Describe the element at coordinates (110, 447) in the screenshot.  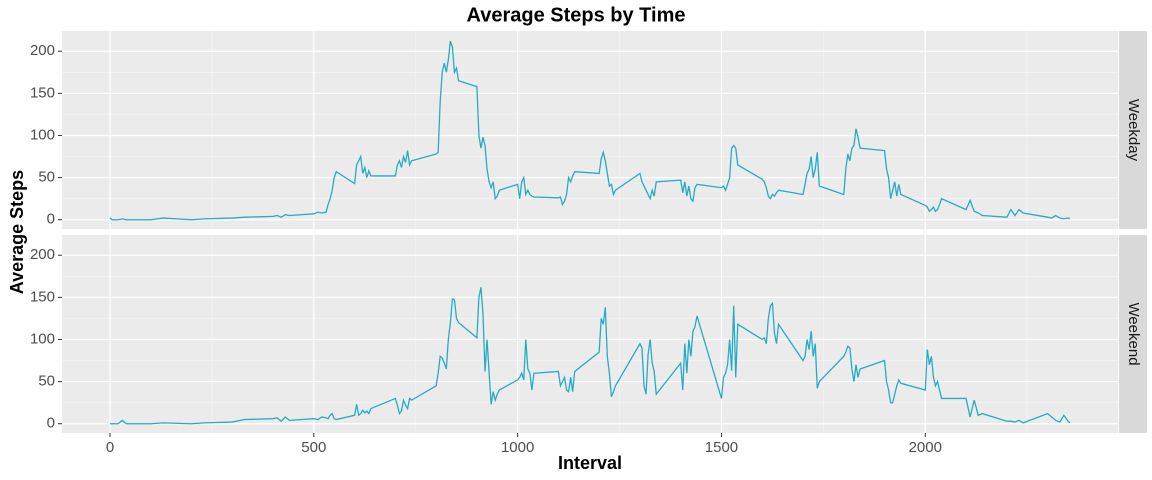
I see `x-tick-label: 0` at that location.